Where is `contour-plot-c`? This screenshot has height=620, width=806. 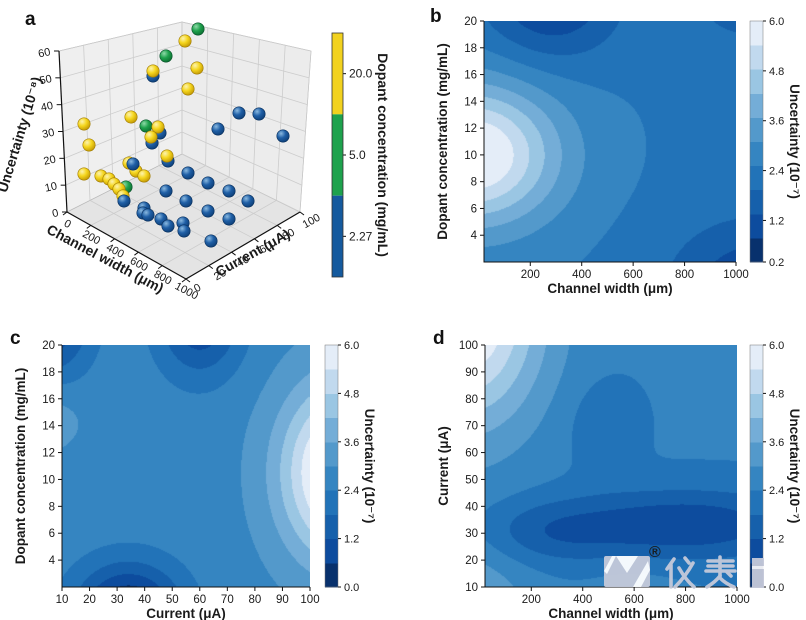
contour-plot-c is located at coordinates (186, 466).